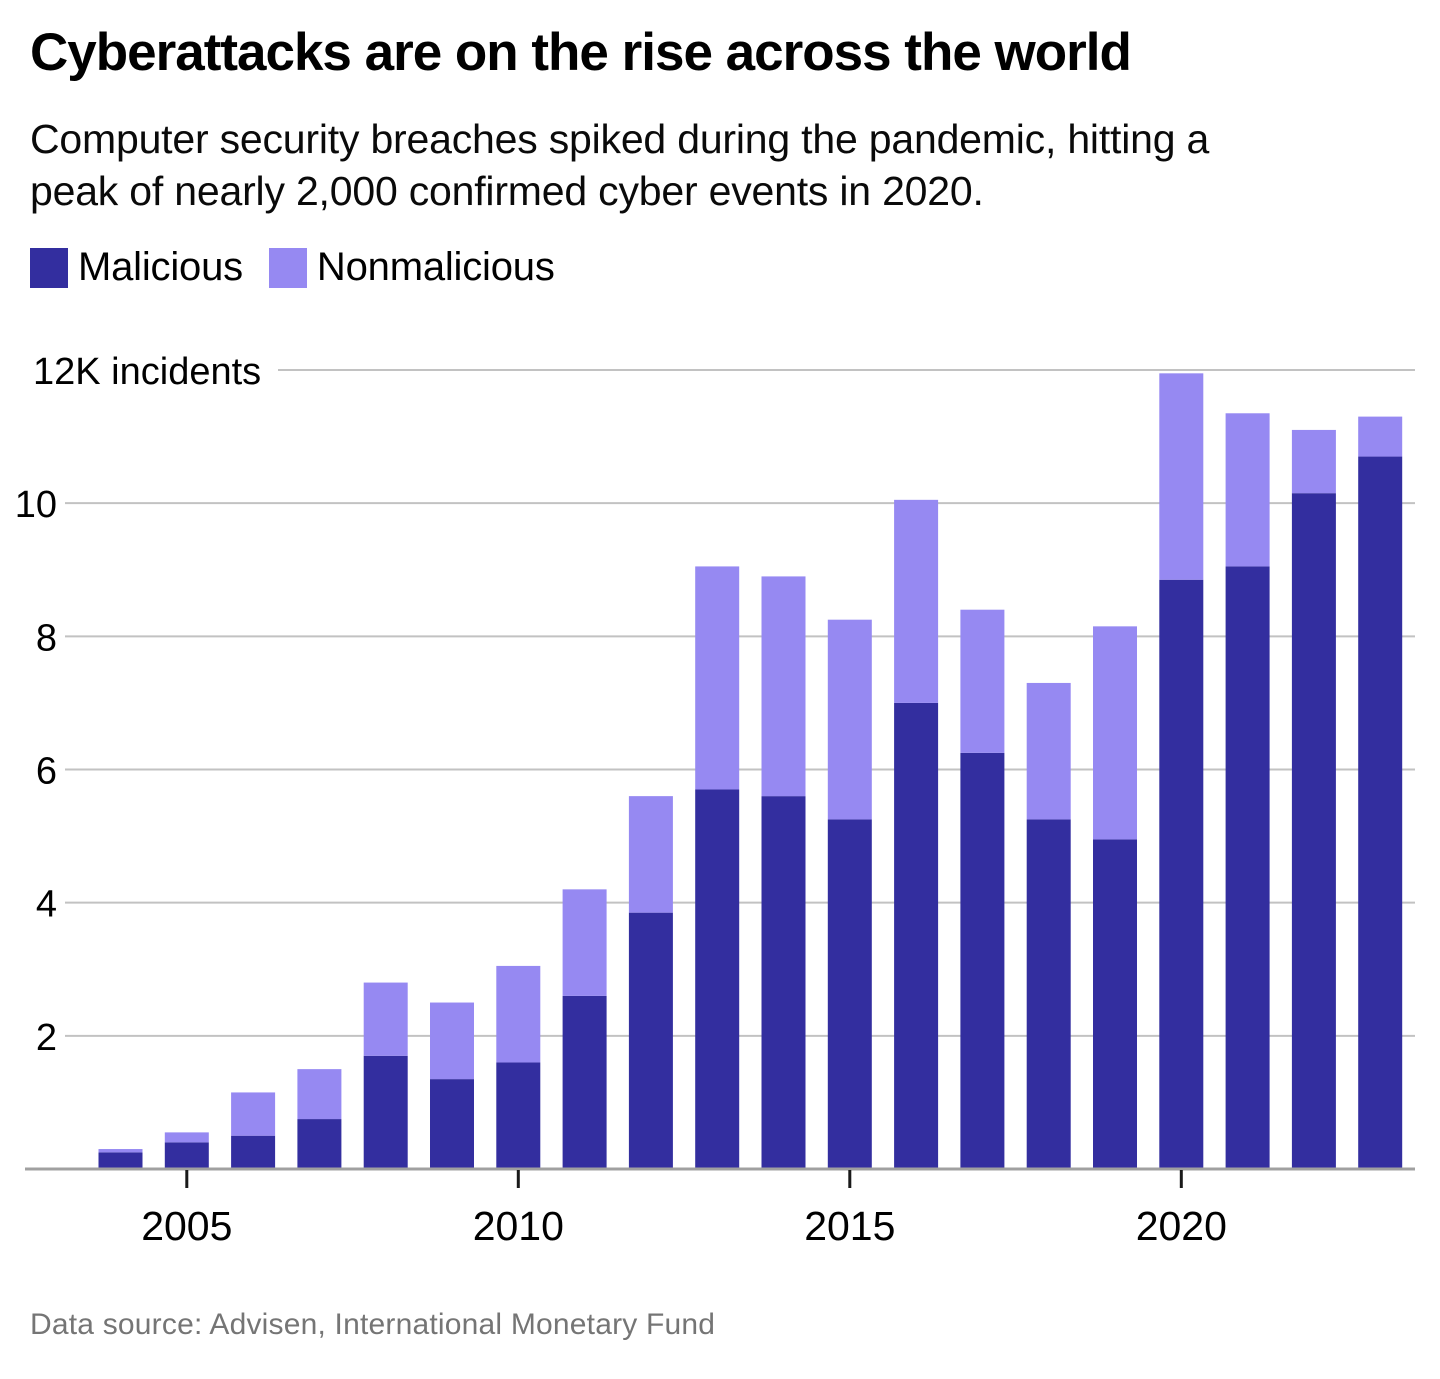  Describe the element at coordinates (1247, 867) in the screenshot. I see `bar-malicious-2021` at that location.